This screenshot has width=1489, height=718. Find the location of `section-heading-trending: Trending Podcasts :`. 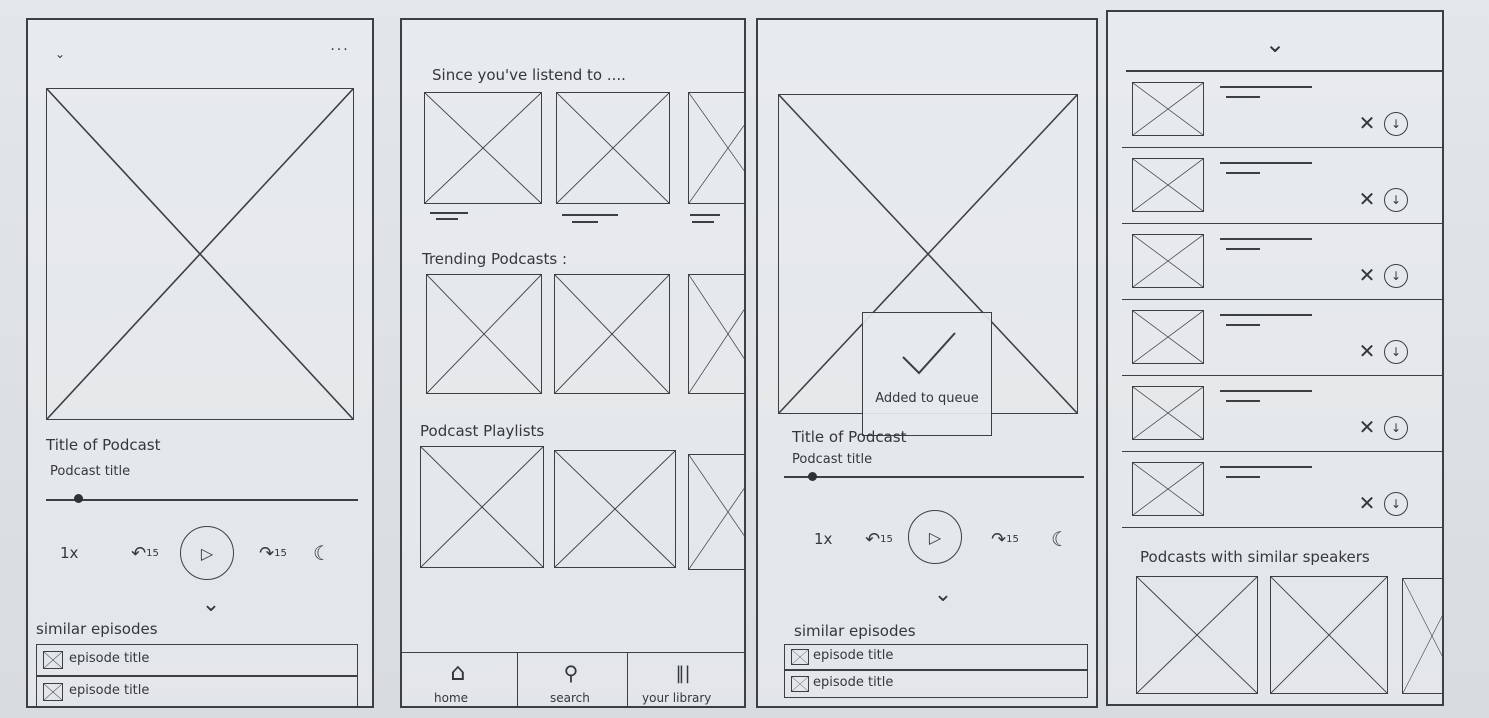

section-heading-trending: Trending Podcasts : is located at coordinates (494, 259).